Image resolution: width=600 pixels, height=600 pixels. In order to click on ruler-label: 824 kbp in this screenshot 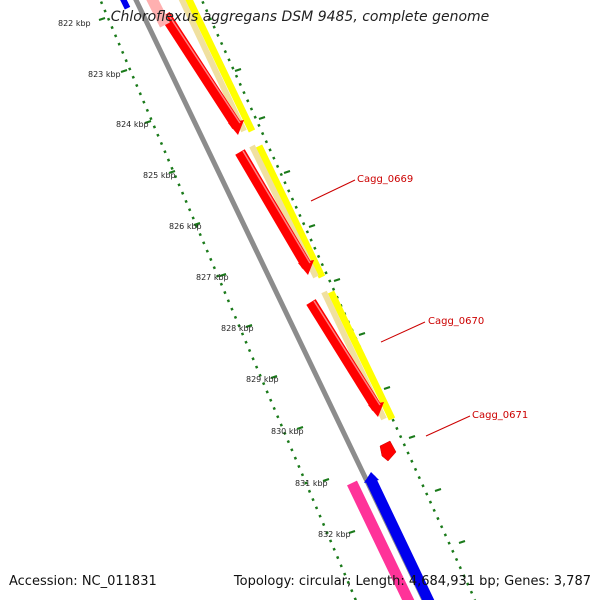, I will do `click(132, 124)`.